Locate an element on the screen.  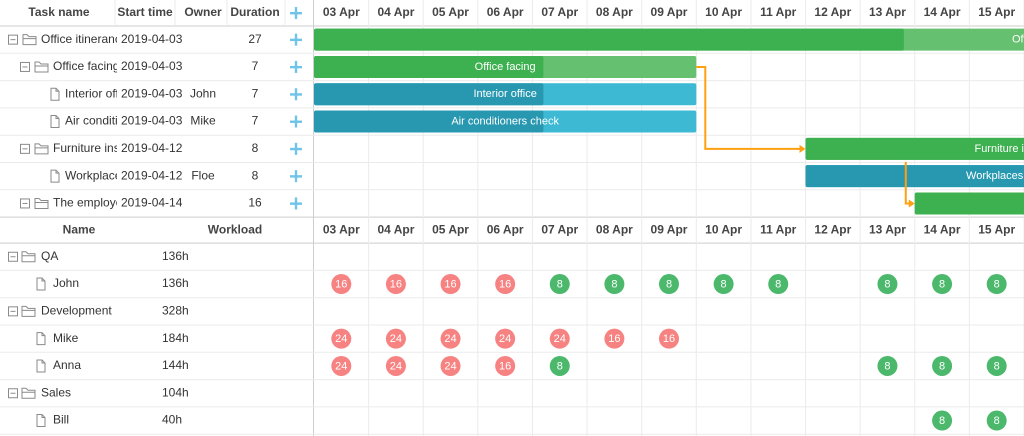
workload: 328h is located at coordinates (175, 311).